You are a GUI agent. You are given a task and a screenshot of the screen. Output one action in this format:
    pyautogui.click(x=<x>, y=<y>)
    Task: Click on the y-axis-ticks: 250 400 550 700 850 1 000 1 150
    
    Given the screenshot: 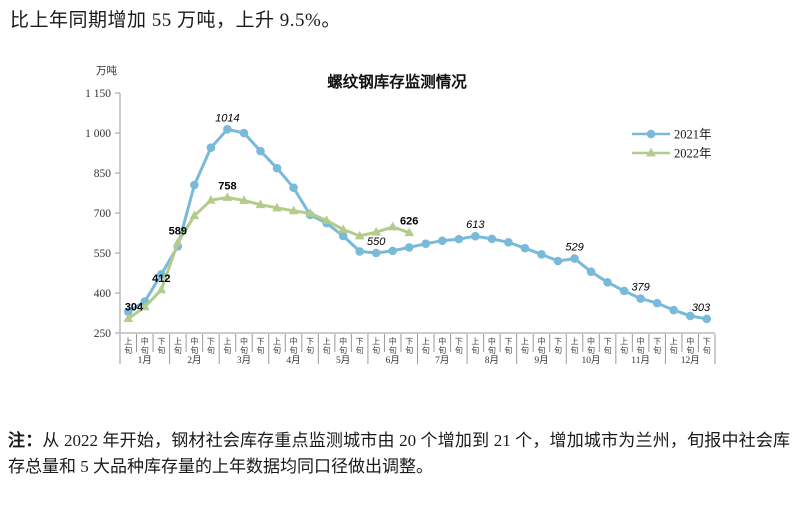 What is the action you would take?
    pyautogui.click(x=102, y=214)
    